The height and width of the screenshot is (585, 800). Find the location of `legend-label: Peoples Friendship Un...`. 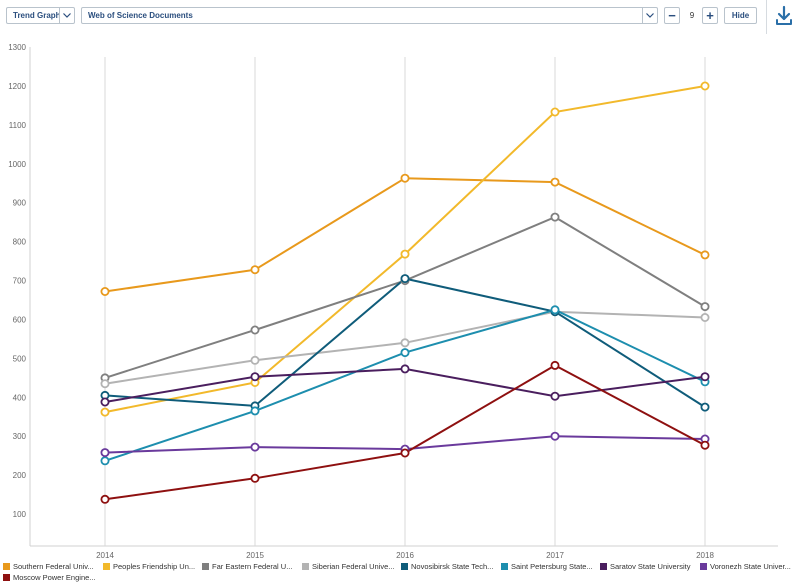

legend-label: Peoples Friendship Un... is located at coordinates (154, 566).